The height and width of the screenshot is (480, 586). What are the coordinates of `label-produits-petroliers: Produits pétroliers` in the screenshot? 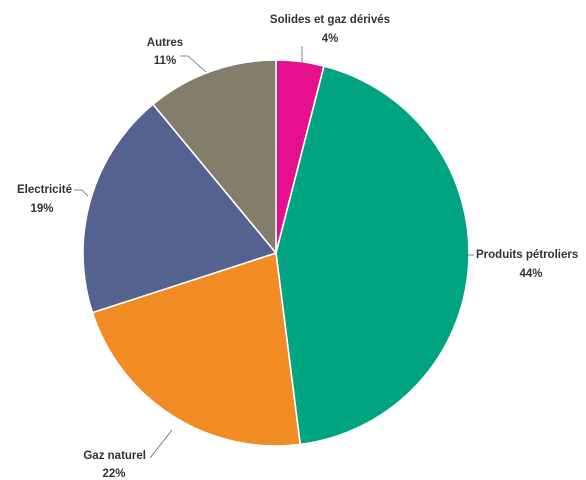 It's located at (527, 255).